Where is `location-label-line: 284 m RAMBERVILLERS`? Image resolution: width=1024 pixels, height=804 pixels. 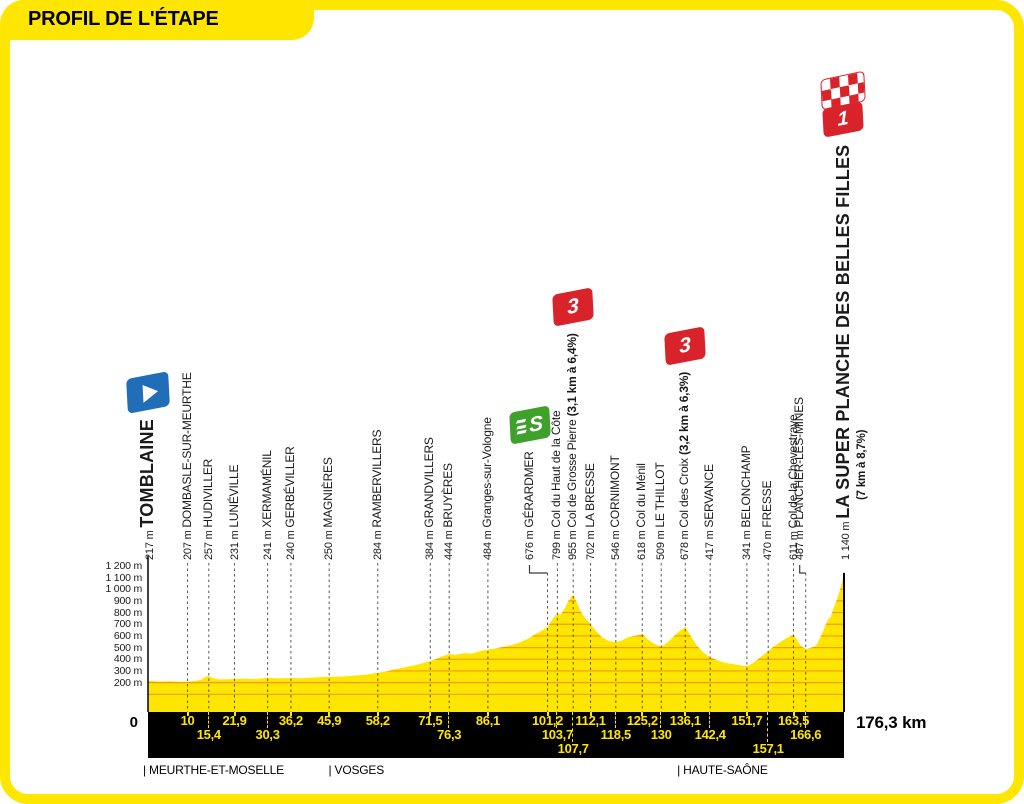
location-label-line: 284 m RAMBERVILLERS is located at coordinates (377, 495).